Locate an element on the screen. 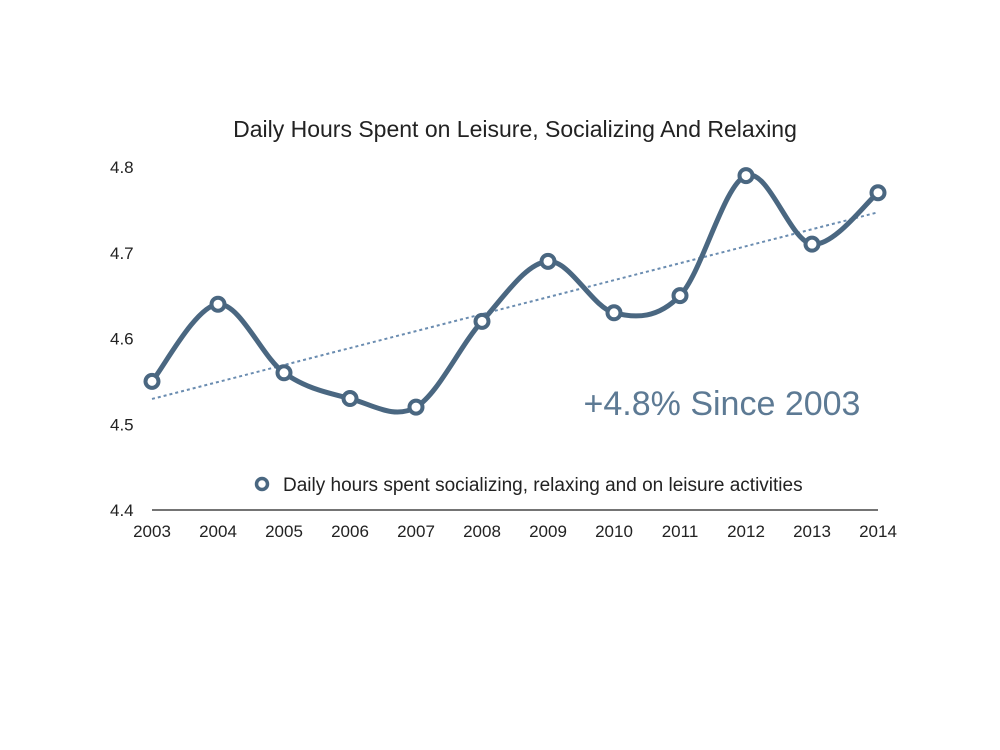  x-tick-label: 2004 is located at coordinates (218, 531).